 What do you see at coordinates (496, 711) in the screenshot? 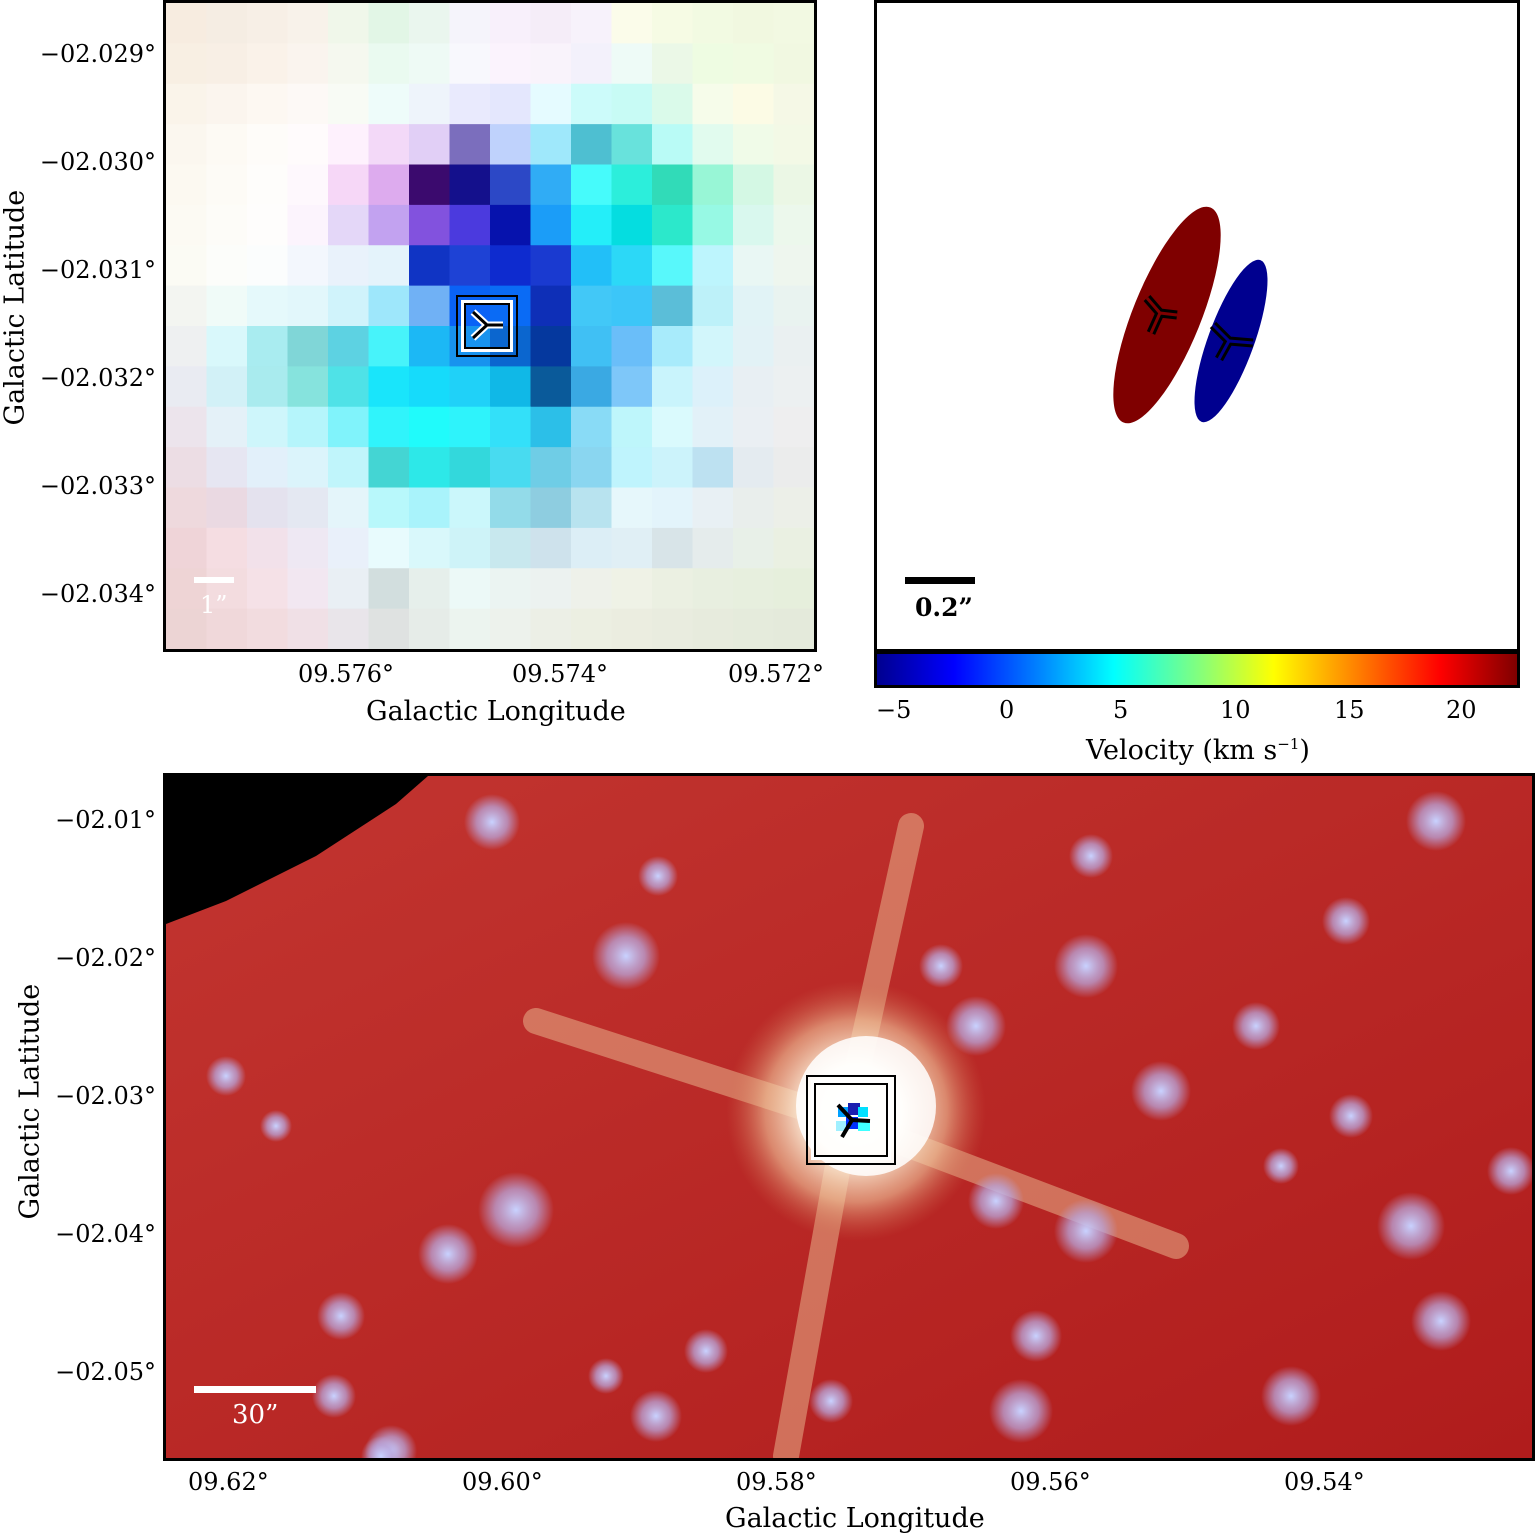
I see `x-axis-label: Galactic Longitude` at bounding box center [496, 711].